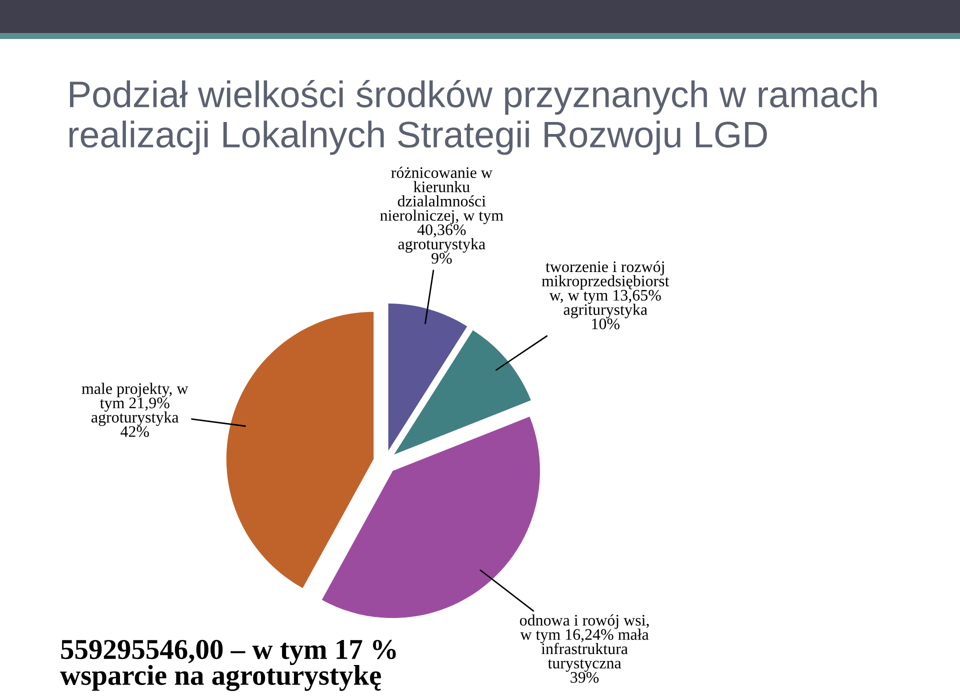  What do you see at coordinates (135, 404) in the screenshot?
I see `slice-label: male projekty, w tym 21,9% agroturystyka` at bounding box center [135, 404].